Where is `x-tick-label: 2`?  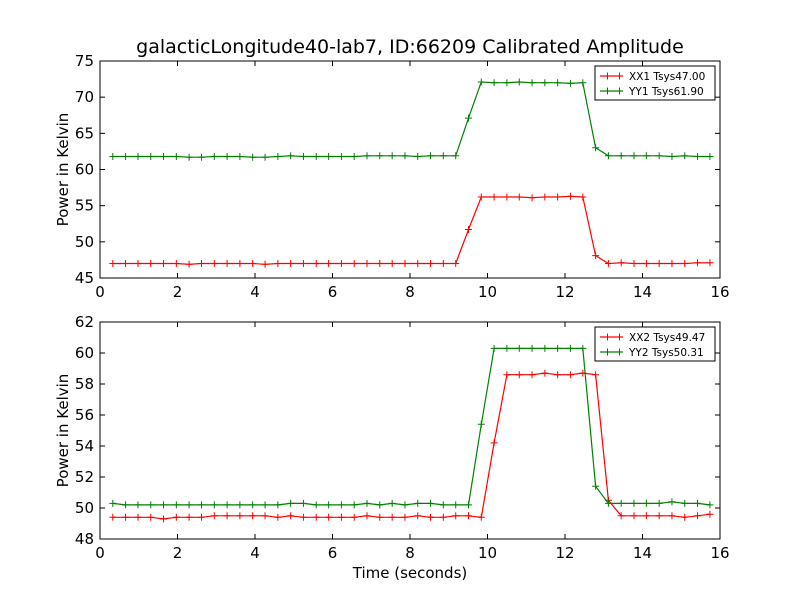
x-tick-label: 2 is located at coordinates (178, 292).